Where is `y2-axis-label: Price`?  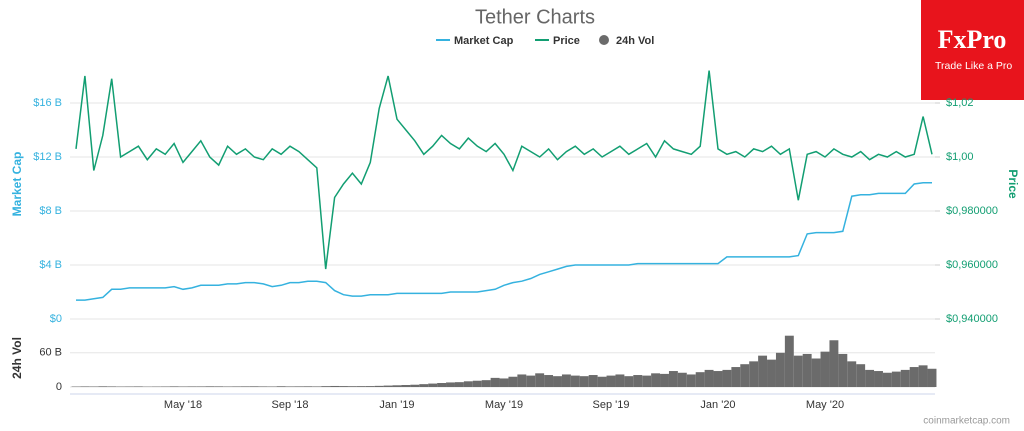
y2-axis-label: Price is located at coordinates (1013, 184).